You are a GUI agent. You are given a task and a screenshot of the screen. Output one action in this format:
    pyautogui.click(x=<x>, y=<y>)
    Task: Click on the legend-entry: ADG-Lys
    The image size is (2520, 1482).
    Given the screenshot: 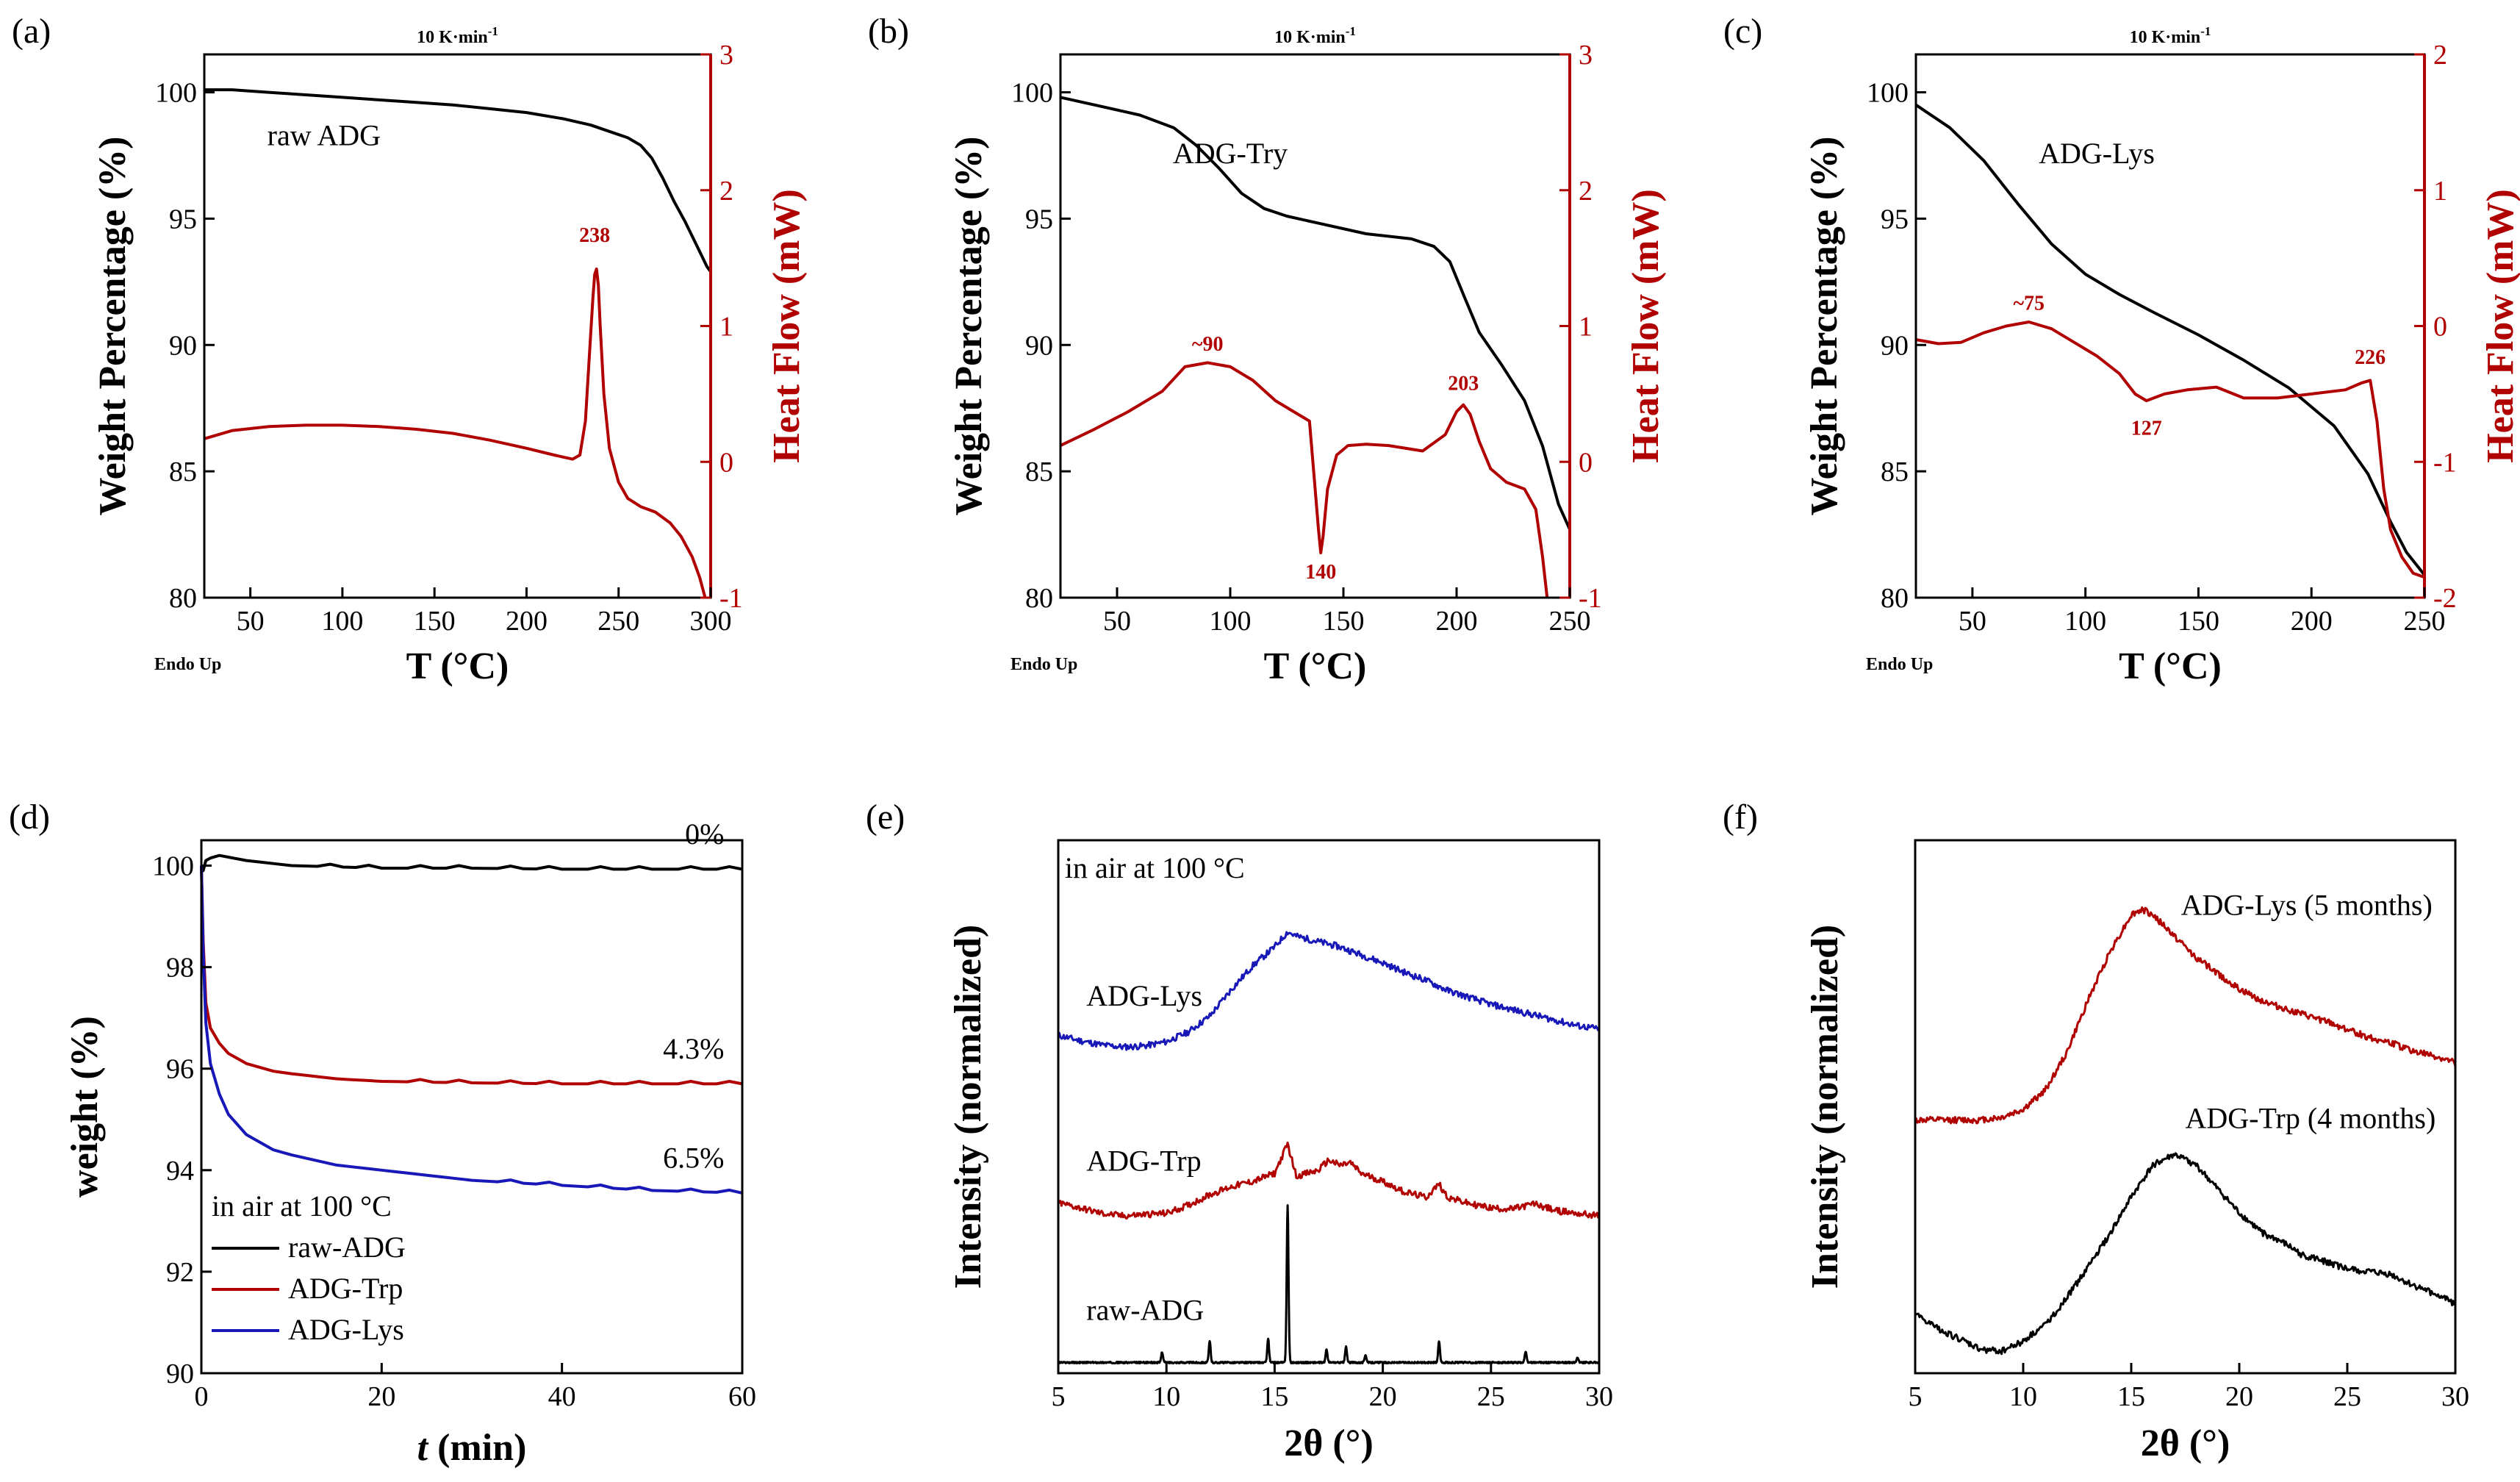 What is the action you would take?
    pyautogui.click(x=346, y=1329)
    